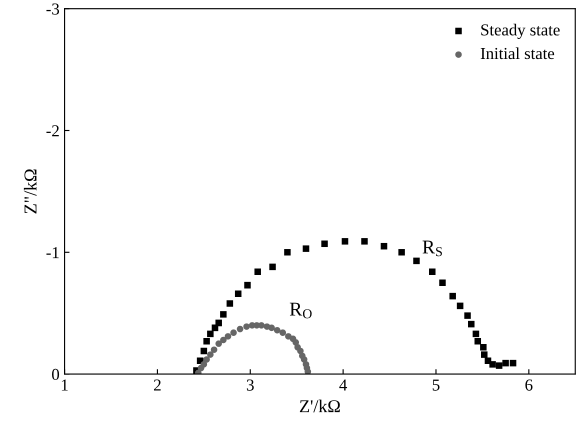 Image resolution: width=587 pixels, height=435 pixels. I want to click on x-tick-label: 2, so click(157, 385).